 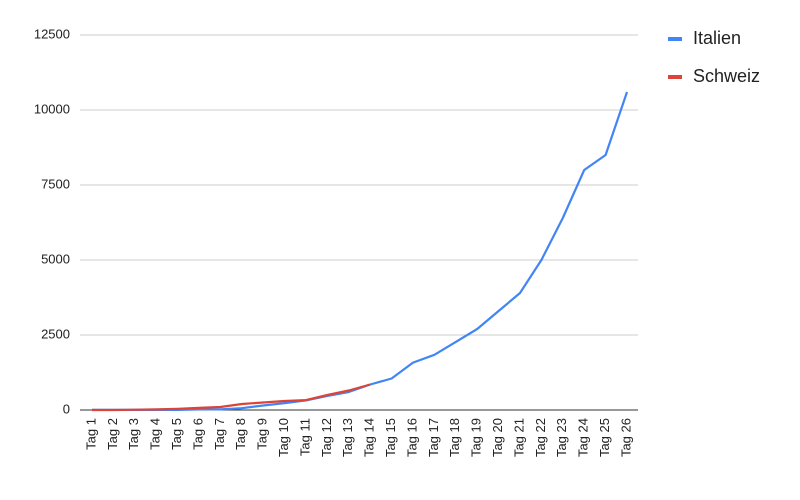 I want to click on x-tick-label: Tag 6, so click(x=197, y=434).